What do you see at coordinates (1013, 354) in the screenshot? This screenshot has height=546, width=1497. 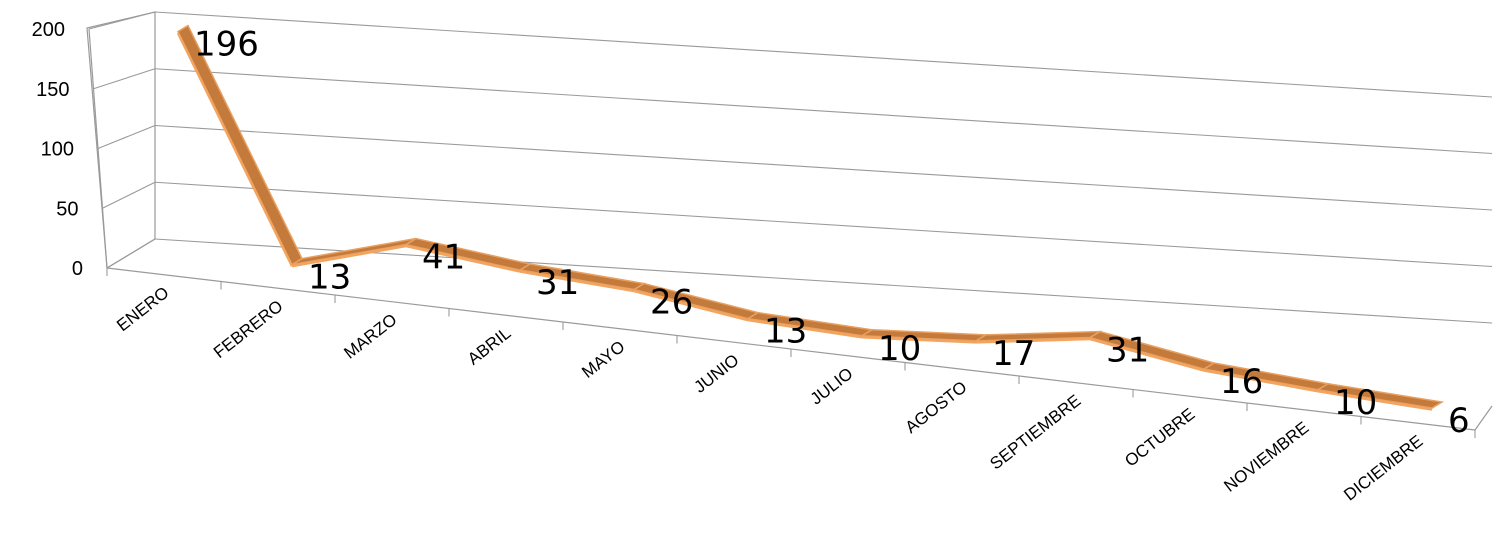 I see `data-label: 17` at bounding box center [1013, 354].